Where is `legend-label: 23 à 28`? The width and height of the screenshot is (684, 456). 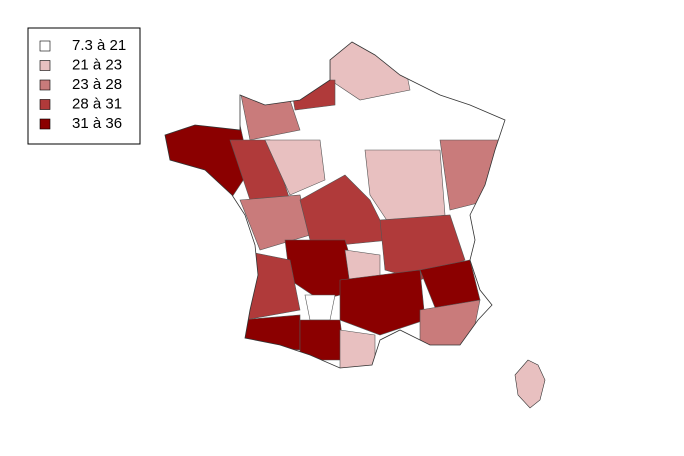
legend-label: 23 à 28 is located at coordinates (97, 84).